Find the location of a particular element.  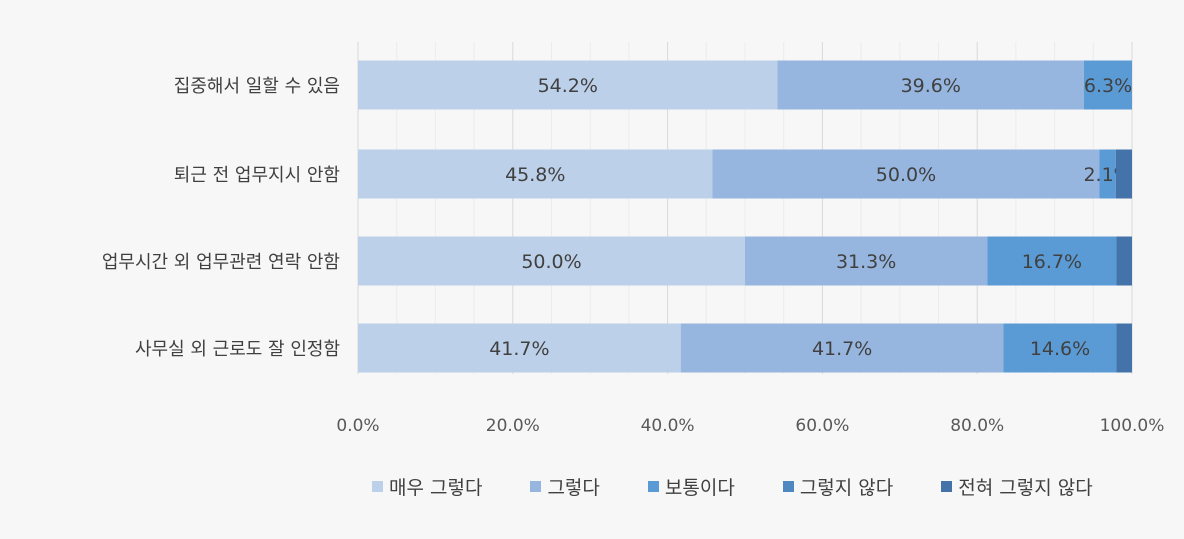

legend-item: 전혀 그렇지 않다 is located at coordinates (1017, 486).